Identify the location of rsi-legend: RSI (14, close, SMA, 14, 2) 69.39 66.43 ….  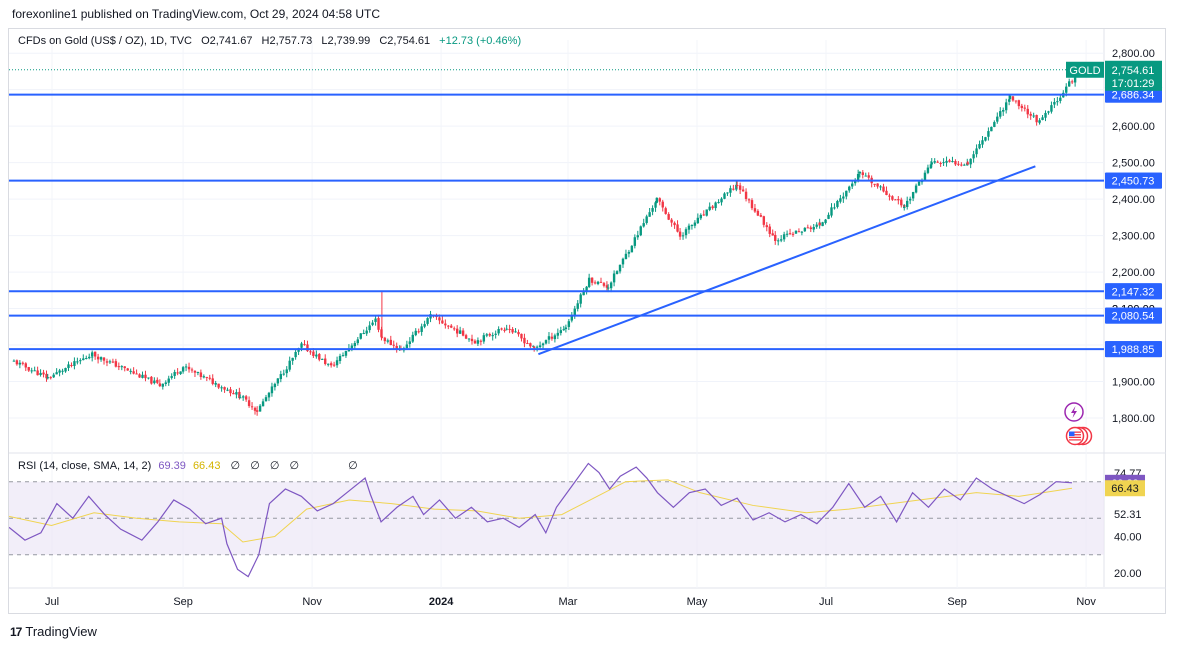
(188, 465).